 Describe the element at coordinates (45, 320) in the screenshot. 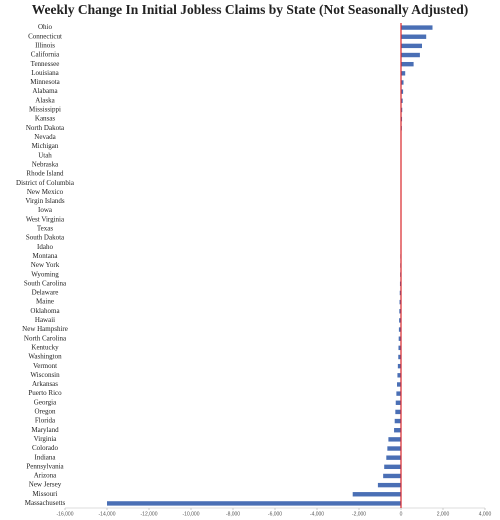

I see `y-tick-label: Hawaii` at that location.